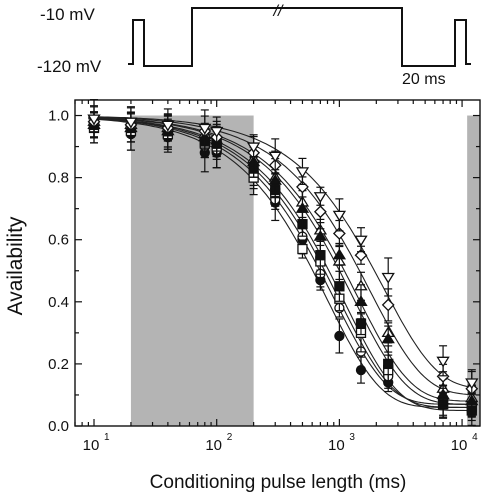 The image size is (484, 500). Describe the element at coordinates (15, 265) in the screenshot. I see `y-axis-label: Availability` at that location.